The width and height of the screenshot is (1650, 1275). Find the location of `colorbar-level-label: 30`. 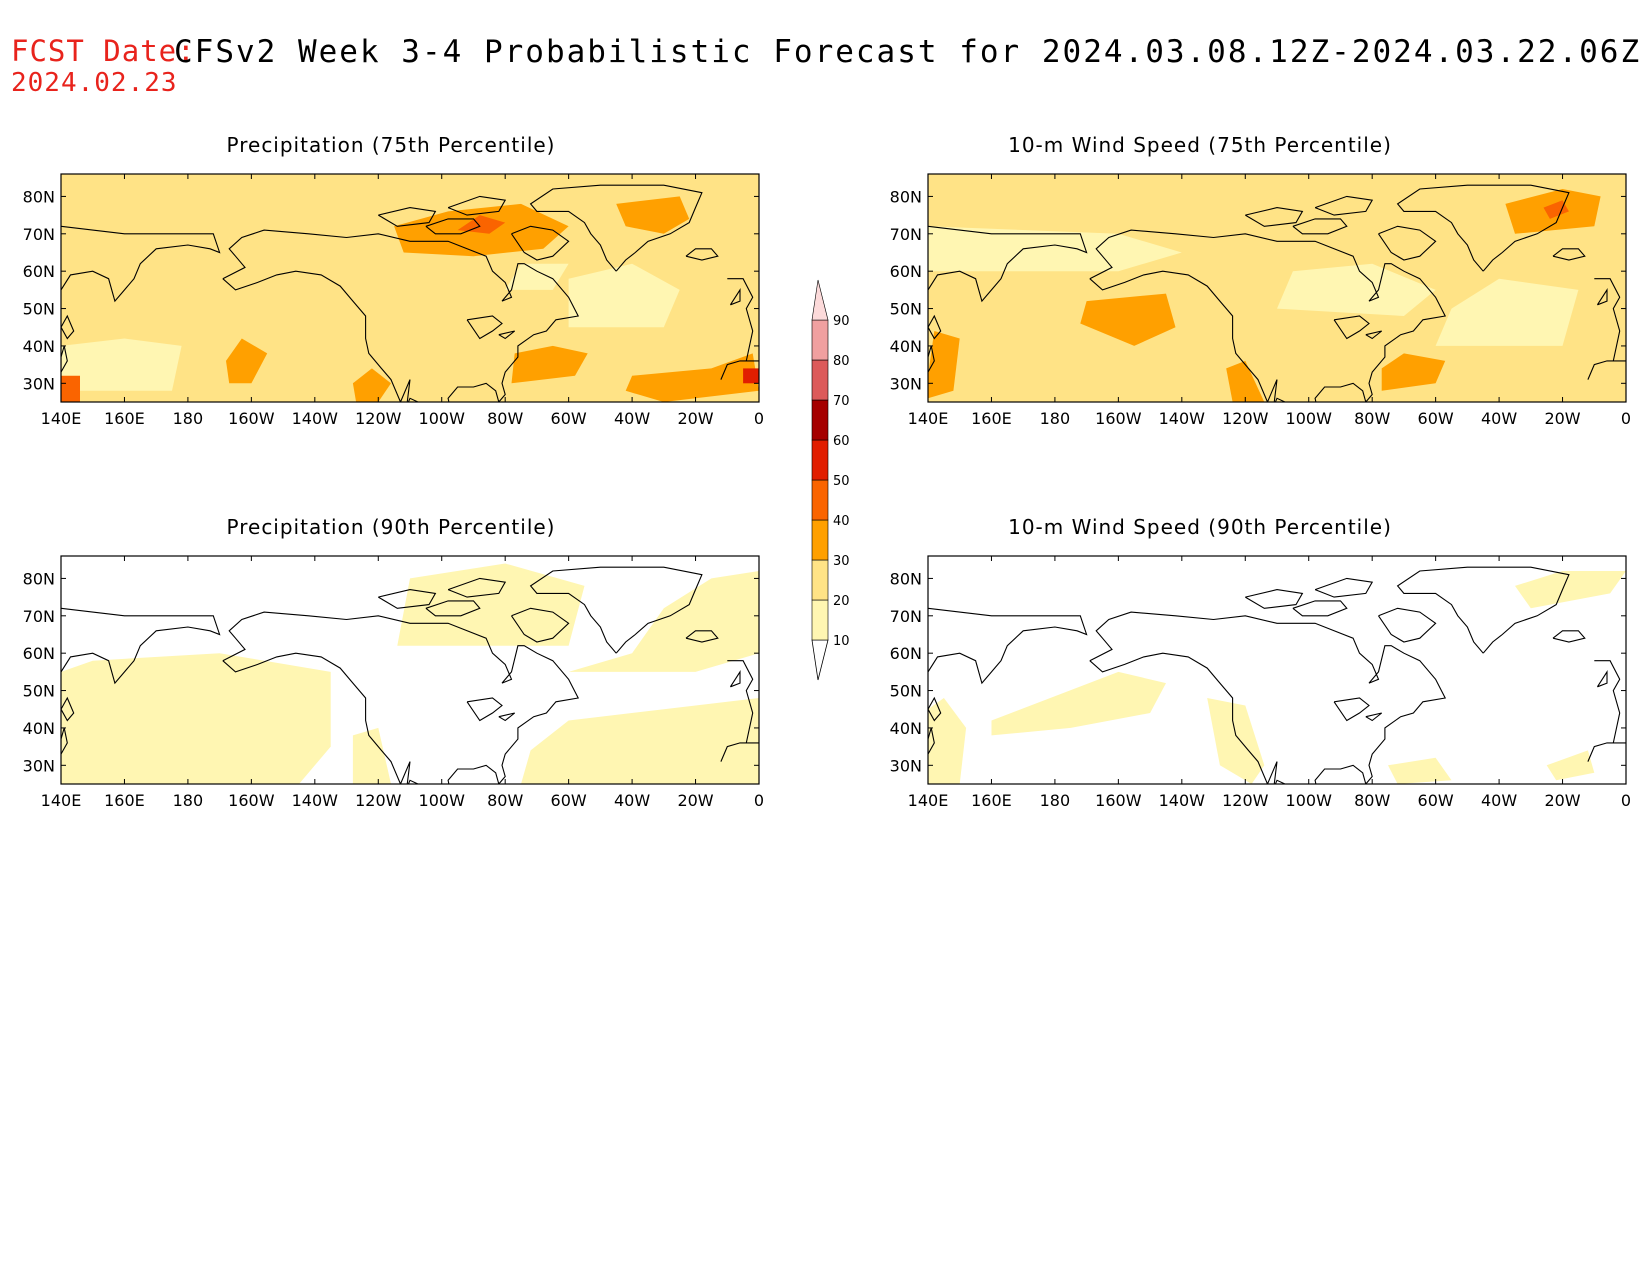

colorbar-level-label: 30 is located at coordinates (841, 561).